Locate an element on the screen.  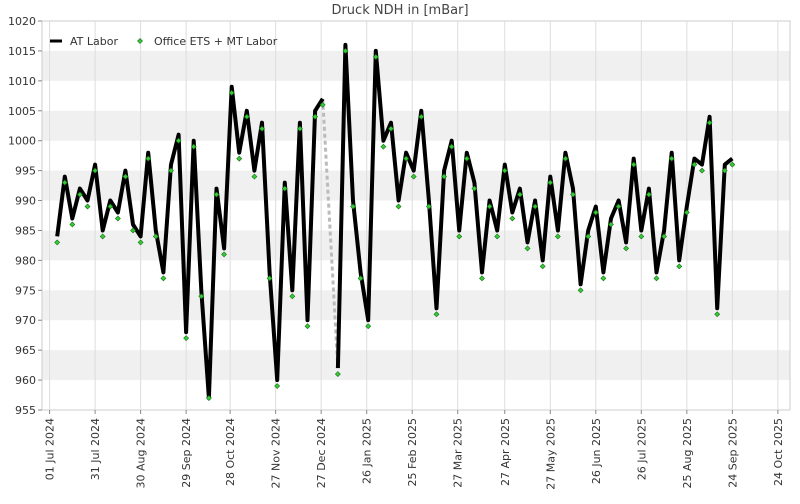
x-tick-label: 24 Sep 2025 is located at coordinates (732, 453).